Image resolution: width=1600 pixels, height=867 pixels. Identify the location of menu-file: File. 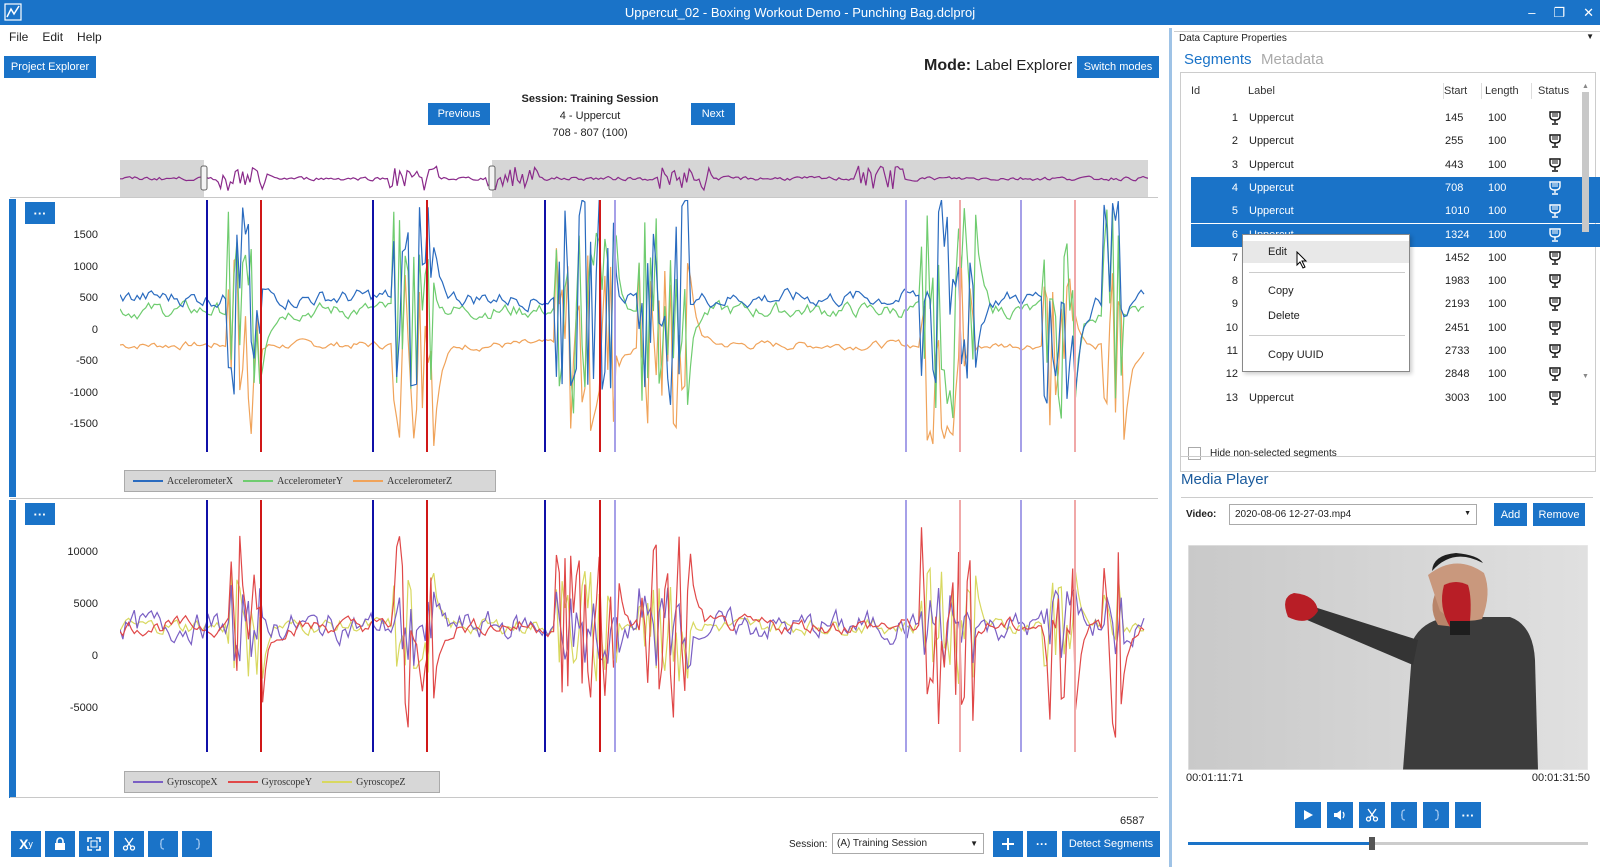
(19, 37).